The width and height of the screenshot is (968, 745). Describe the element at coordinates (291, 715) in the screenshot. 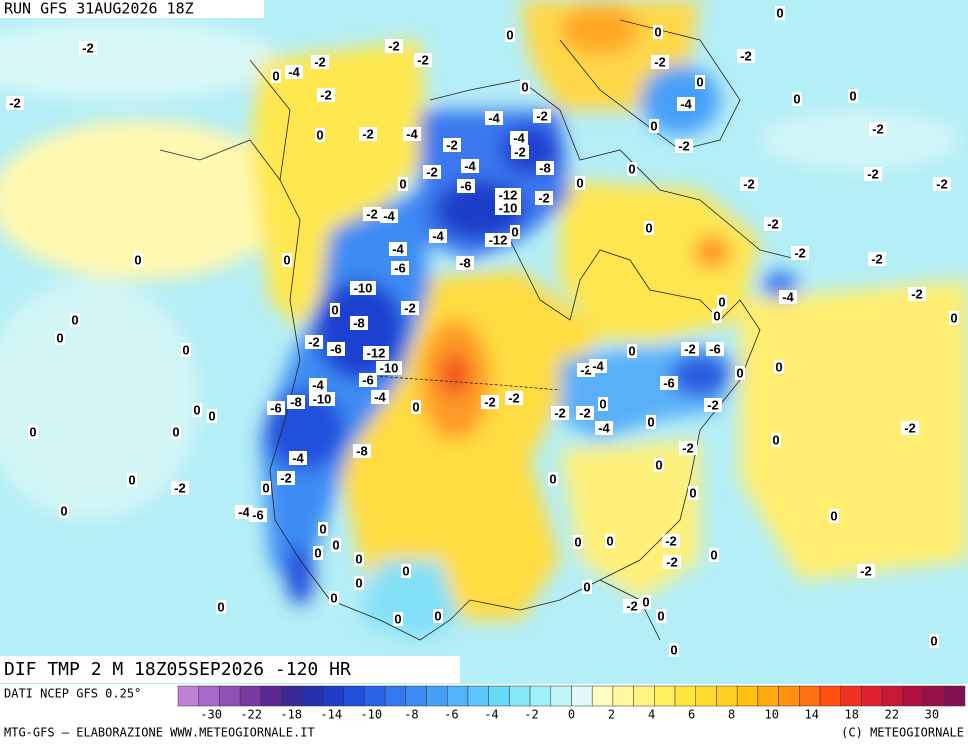

I see `colorbar-tick-label: -18` at that location.